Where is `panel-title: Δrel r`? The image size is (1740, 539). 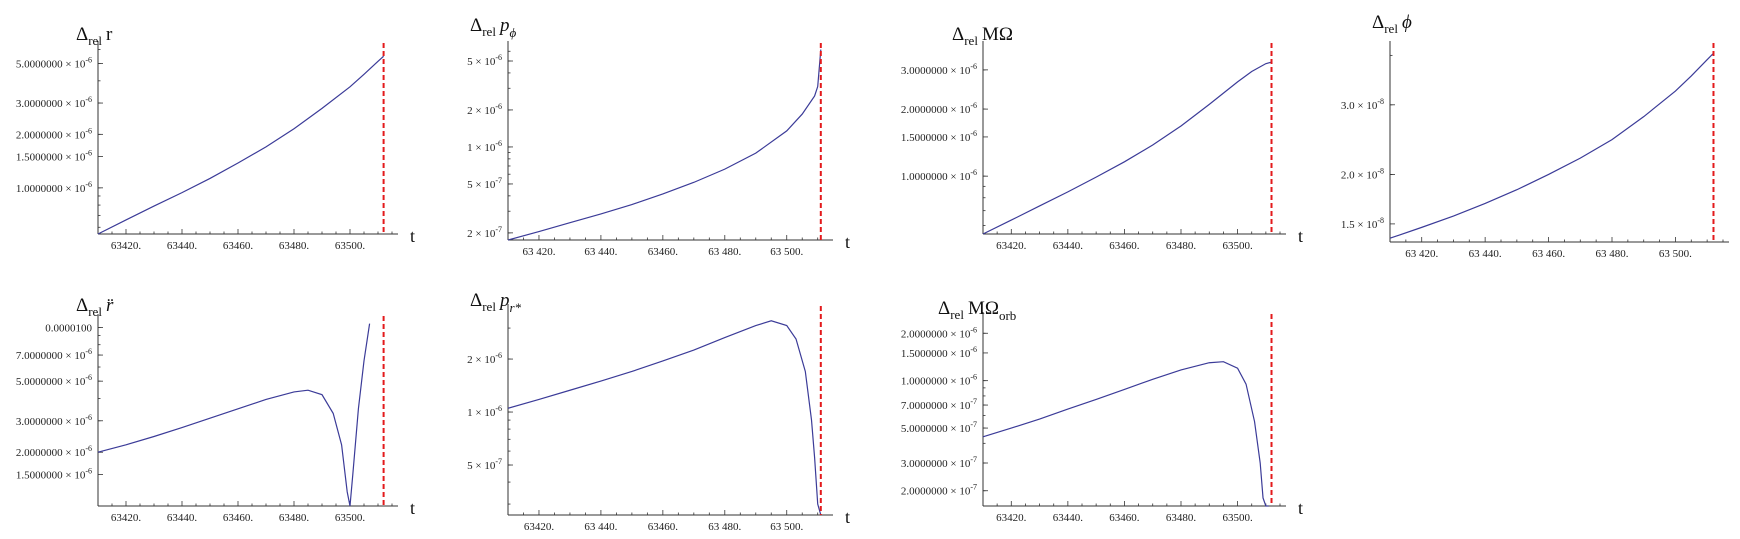
panel-title: Δrel r is located at coordinates (94, 36).